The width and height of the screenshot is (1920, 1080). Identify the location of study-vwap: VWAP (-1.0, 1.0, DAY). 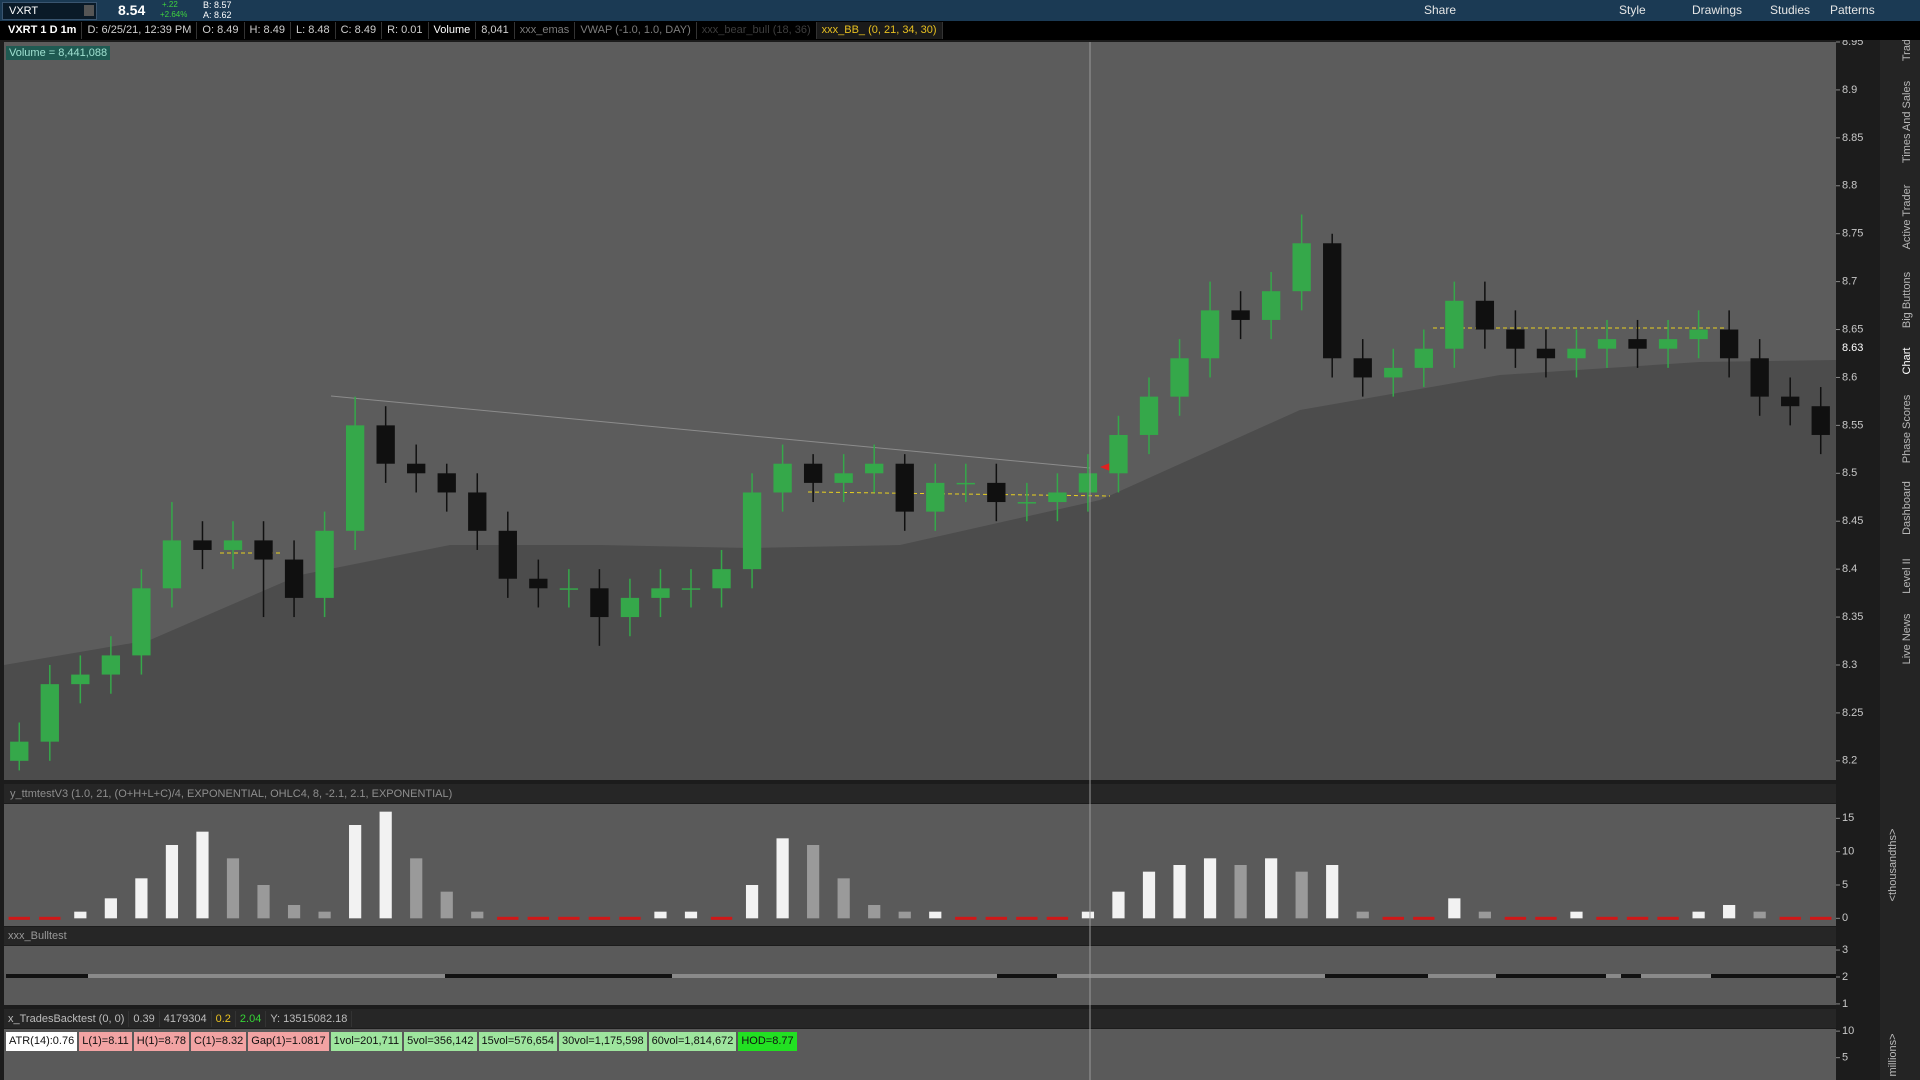
(636, 30).